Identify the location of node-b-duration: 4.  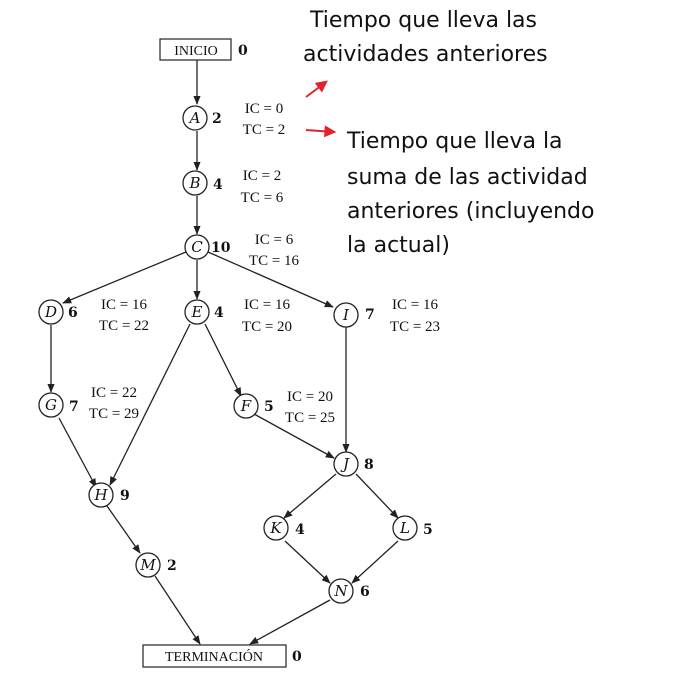
(218, 185).